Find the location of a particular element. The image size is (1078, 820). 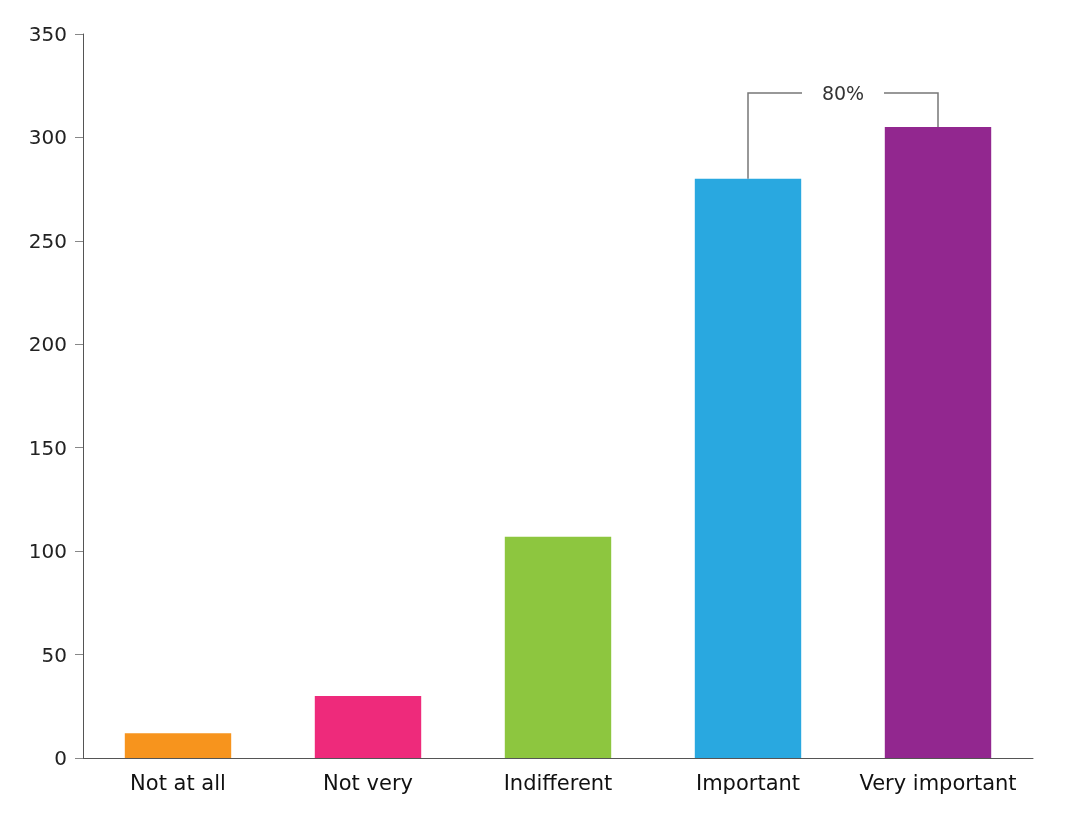

x-tick-label: Indifferent is located at coordinates (558, 782).